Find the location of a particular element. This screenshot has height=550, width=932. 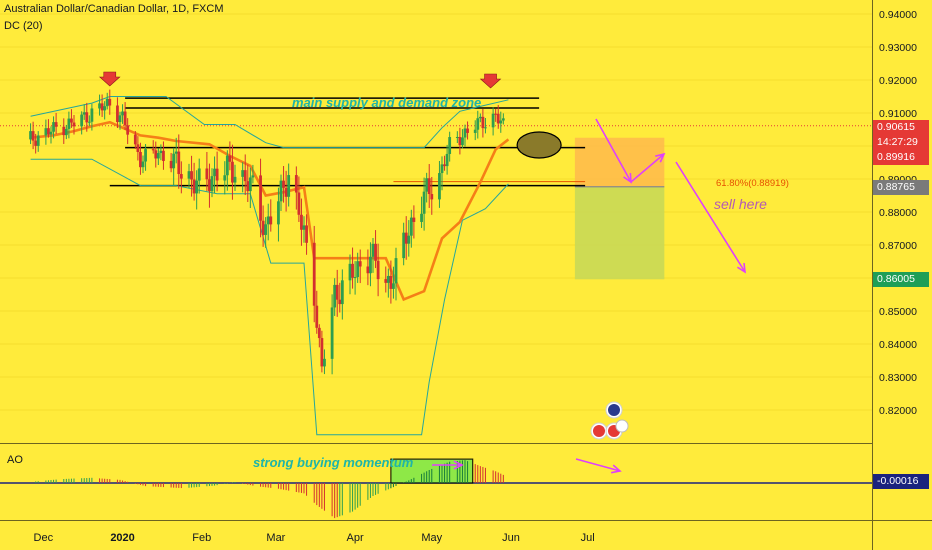

price-tick-label: 0.88000 is located at coordinates (898, 213).